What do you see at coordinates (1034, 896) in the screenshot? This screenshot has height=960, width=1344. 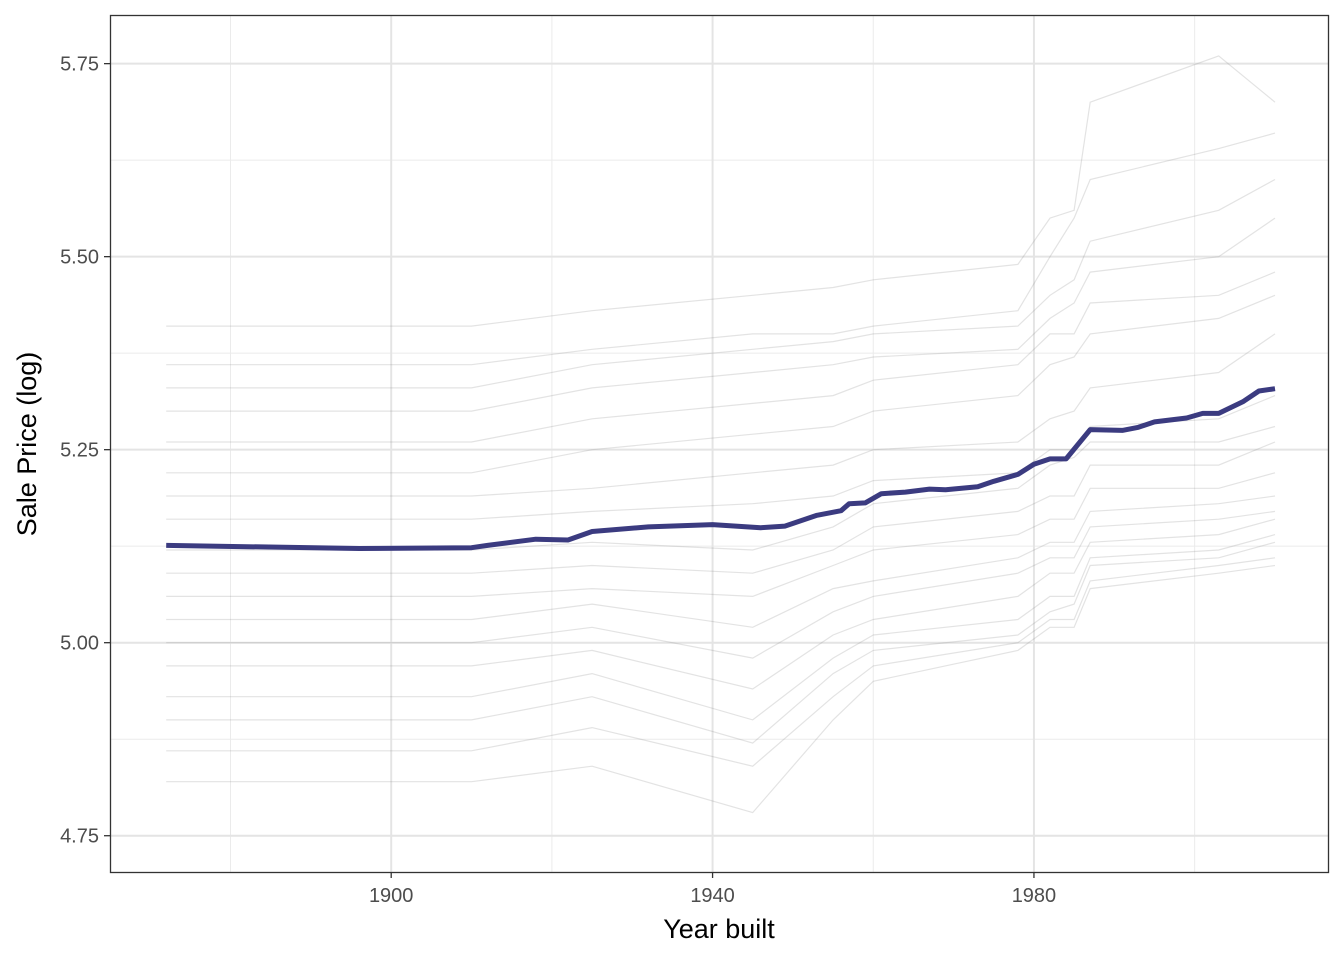 I see `x-tick-label: 1980` at bounding box center [1034, 896].